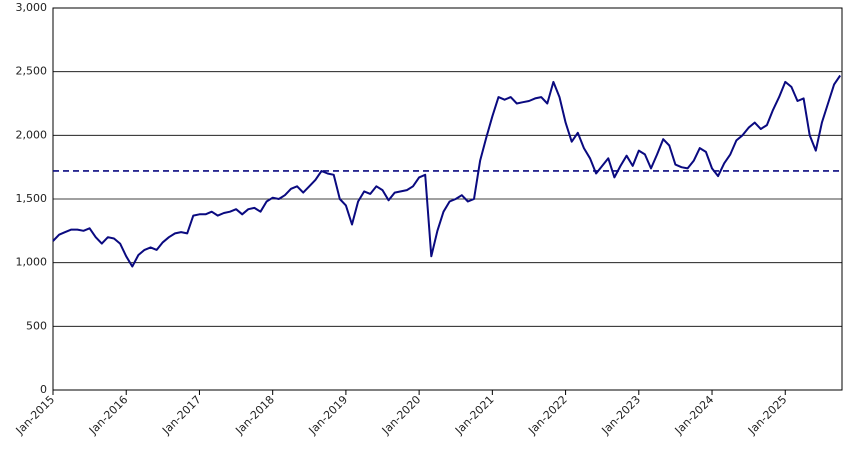 The height and width of the screenshot is (465, 866). Describe the element at coordinates (32, 198) in the screenshot. I see `y-tick-label: 1,500` at that location.